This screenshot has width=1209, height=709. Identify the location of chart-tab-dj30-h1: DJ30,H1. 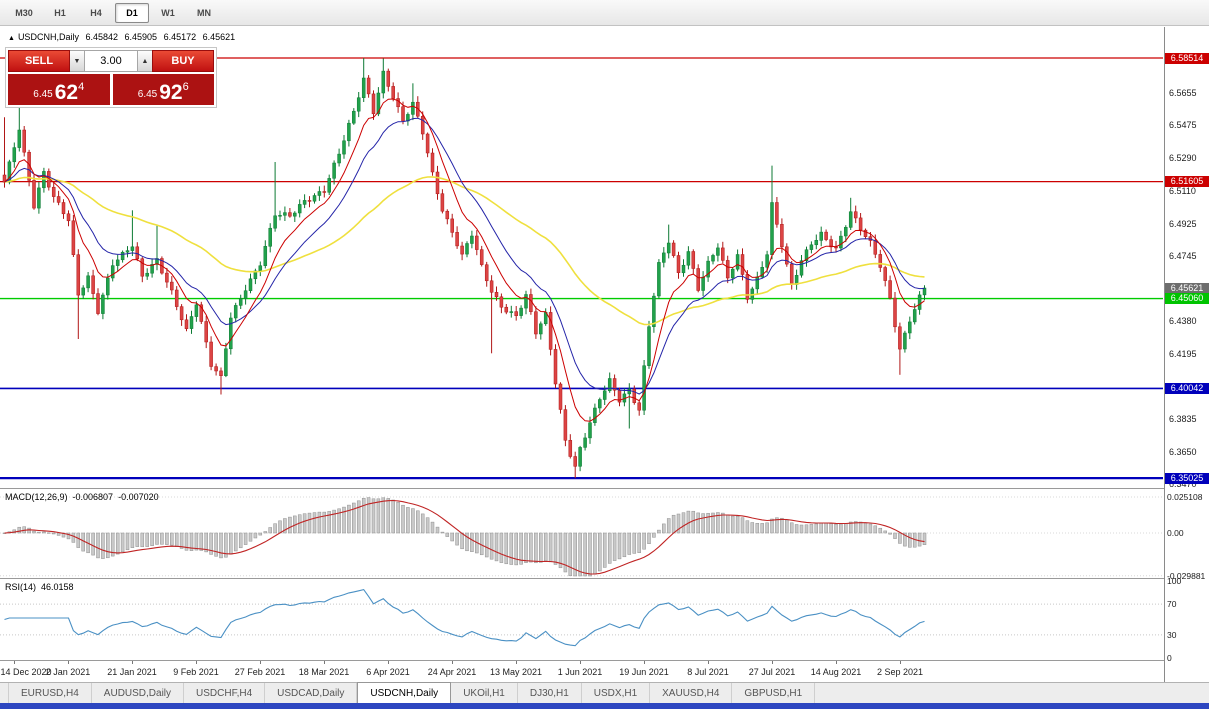
(550, 693).